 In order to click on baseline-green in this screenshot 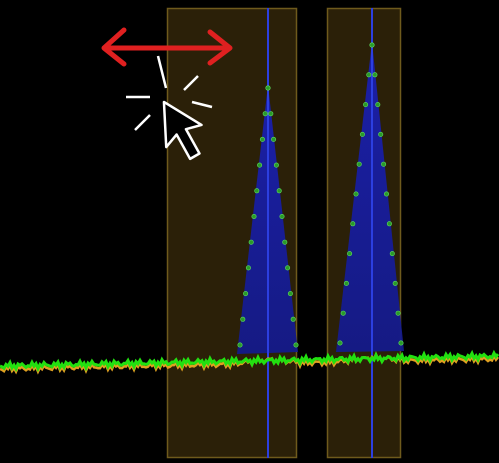, I will do `click(249, 361)`.